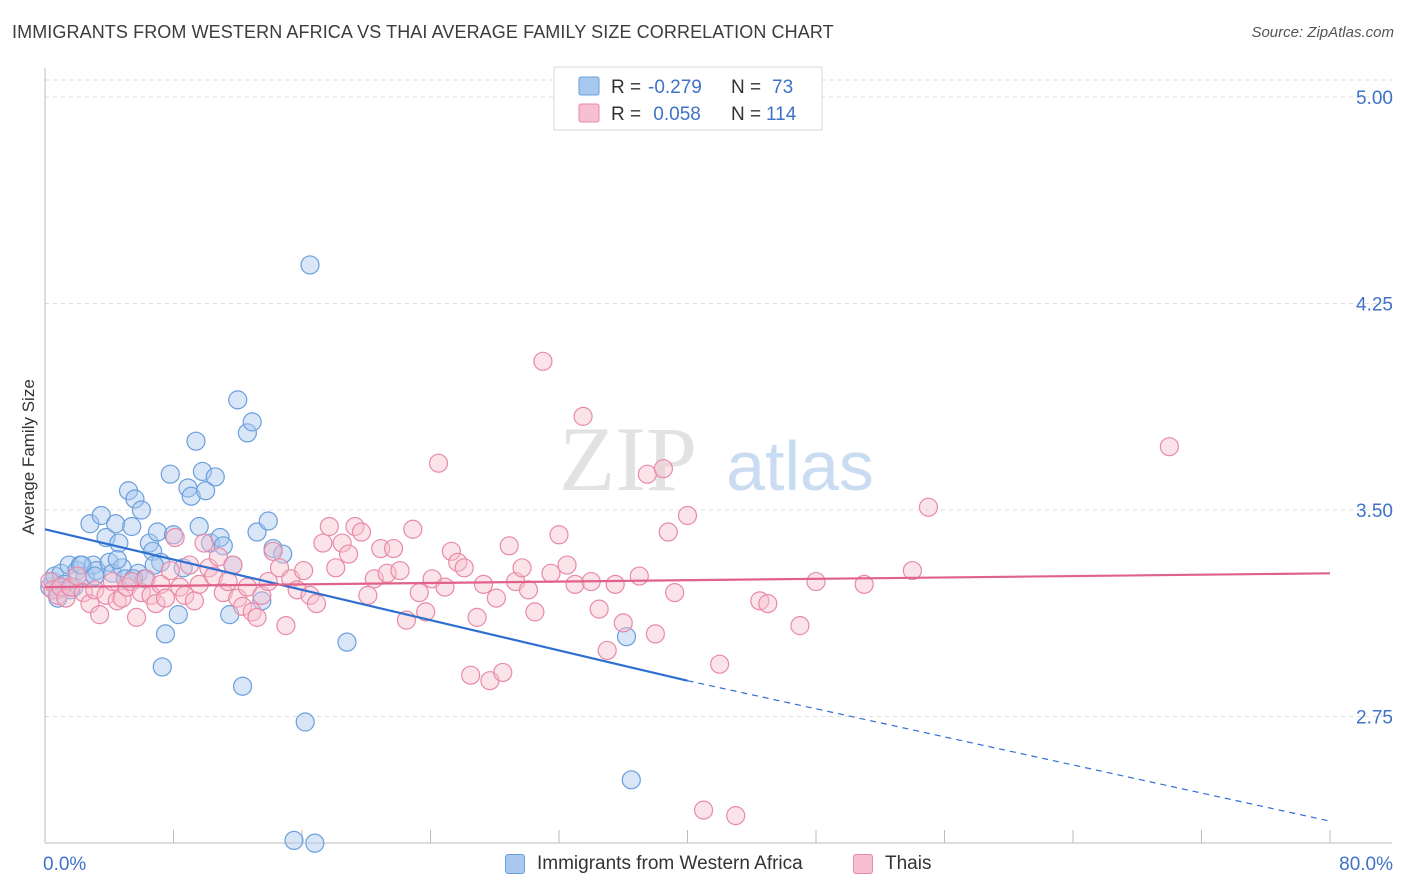  I want to click on y-tick-label: 4.25, so click(1374, 305).